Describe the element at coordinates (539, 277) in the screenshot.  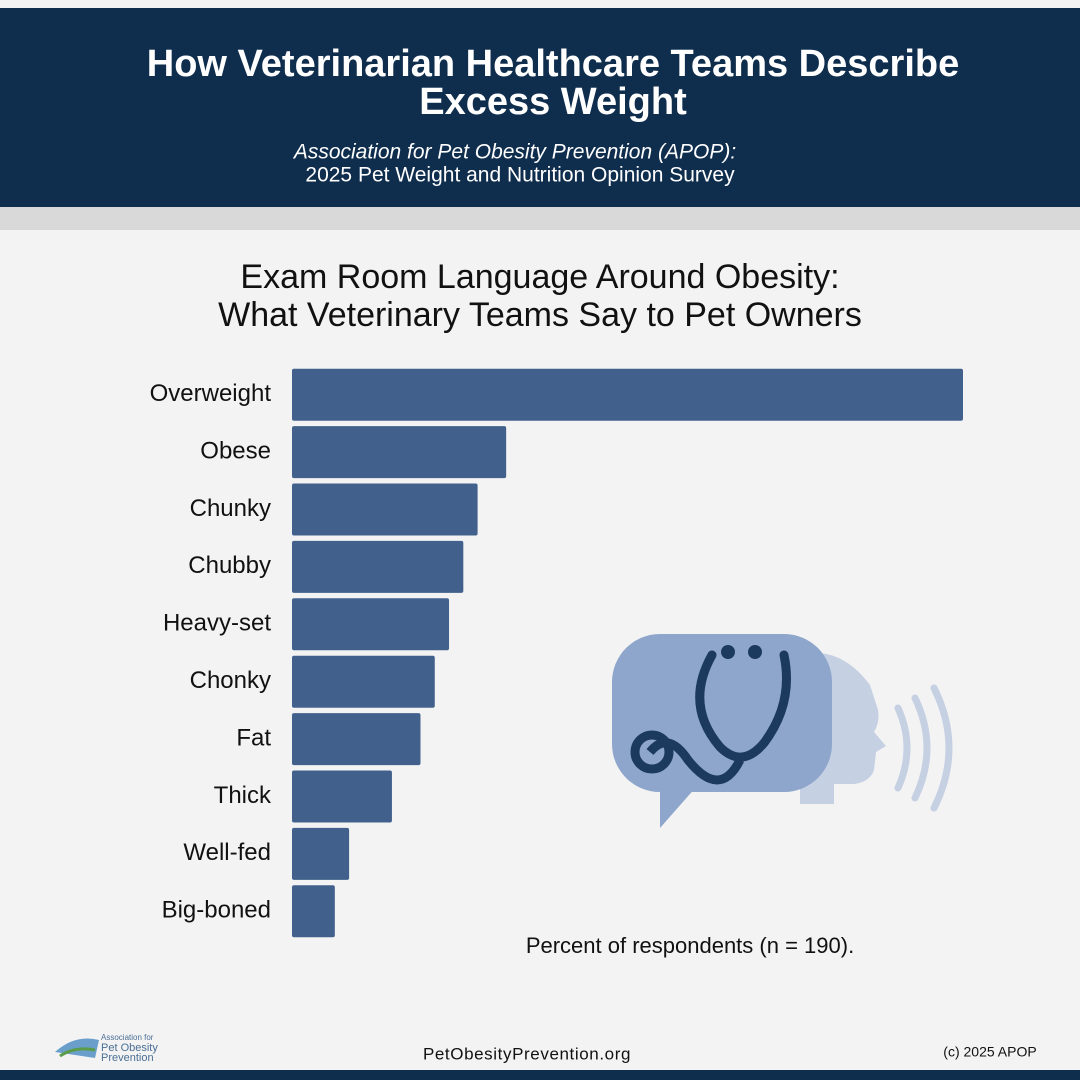
I see `chart-title: Exam Room Language Around Obesity:` at that location.